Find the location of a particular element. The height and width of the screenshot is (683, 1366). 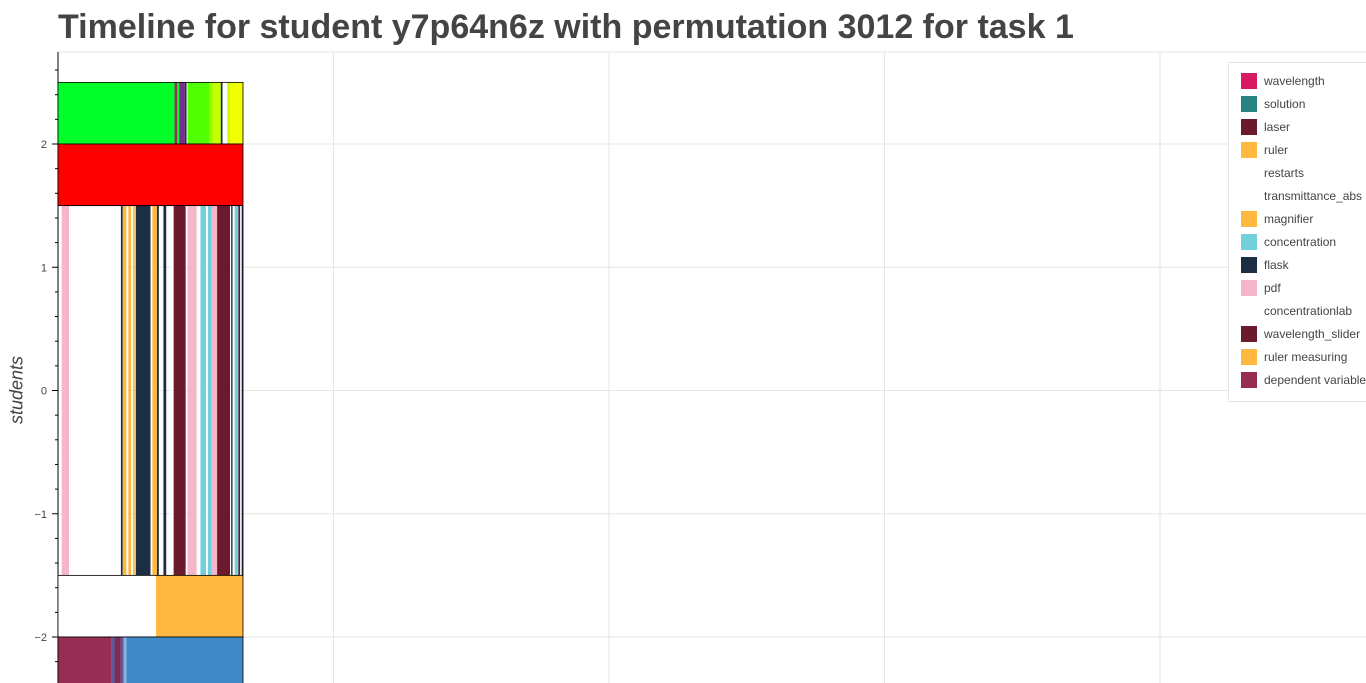

y-tick-label: −1 is located at coordinates (40, 515).